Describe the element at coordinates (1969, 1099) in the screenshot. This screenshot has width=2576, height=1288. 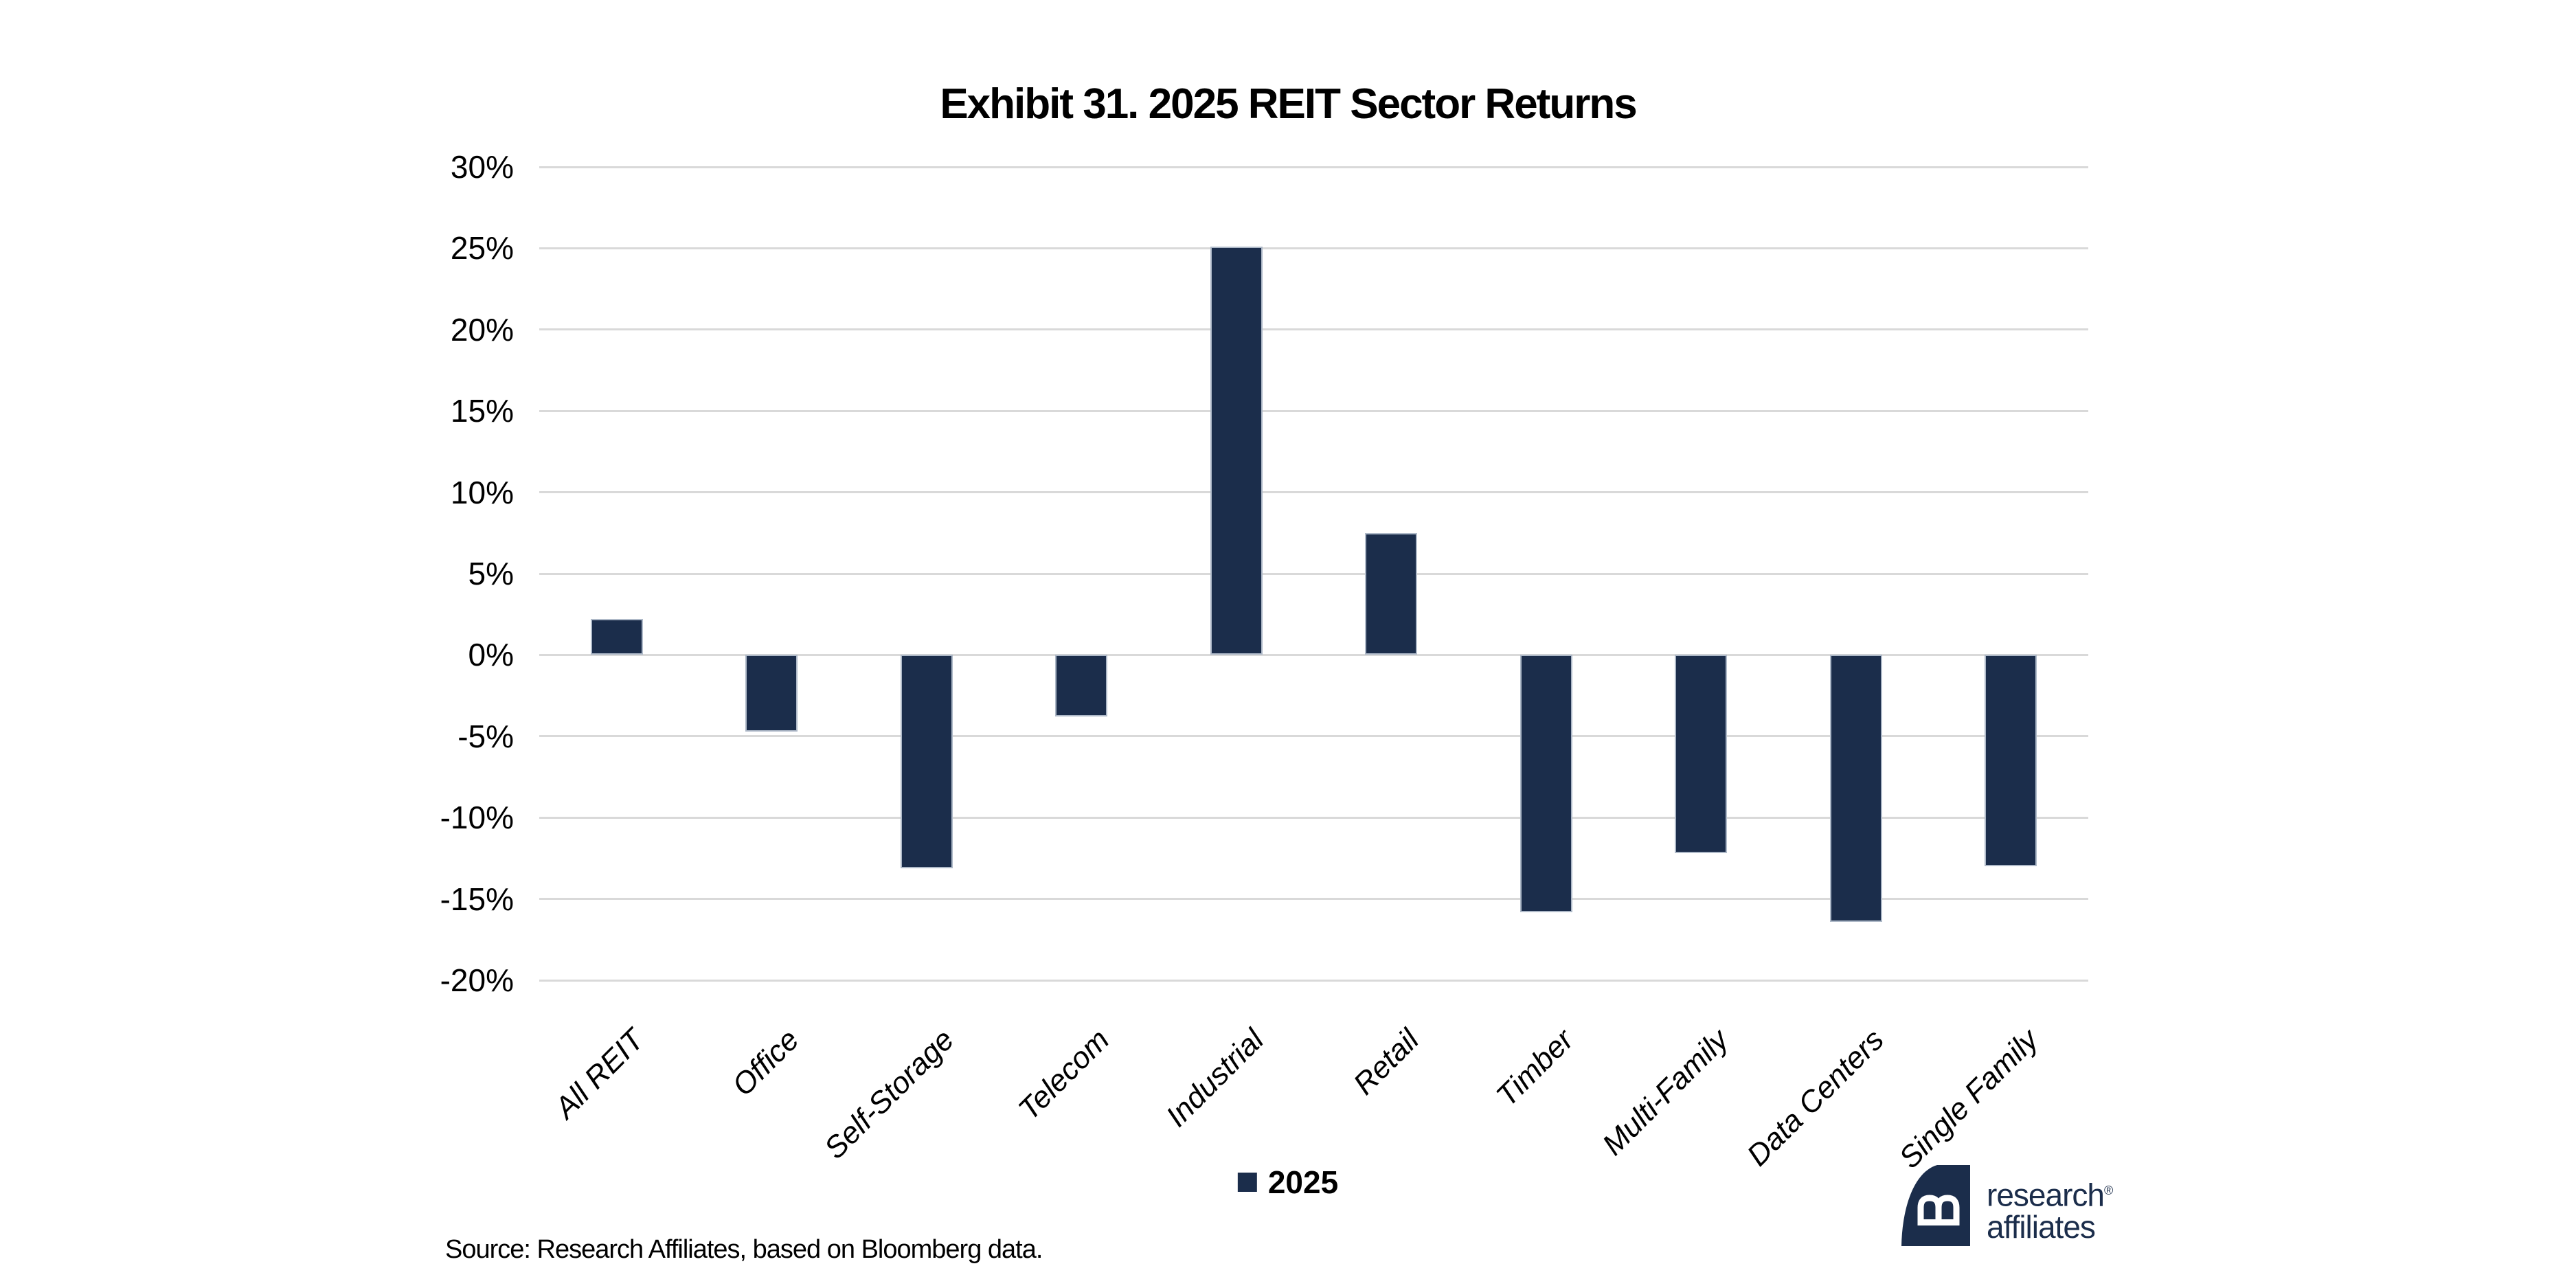
I see `x-axis-category-label-text: Single Family` at that location.